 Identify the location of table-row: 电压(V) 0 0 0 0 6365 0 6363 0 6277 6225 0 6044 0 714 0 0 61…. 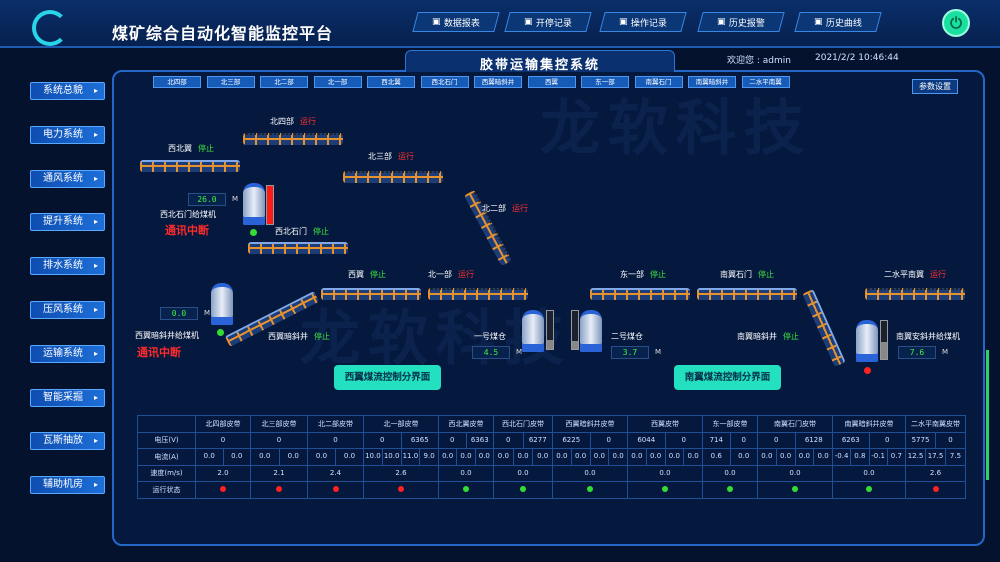
(551, 440).